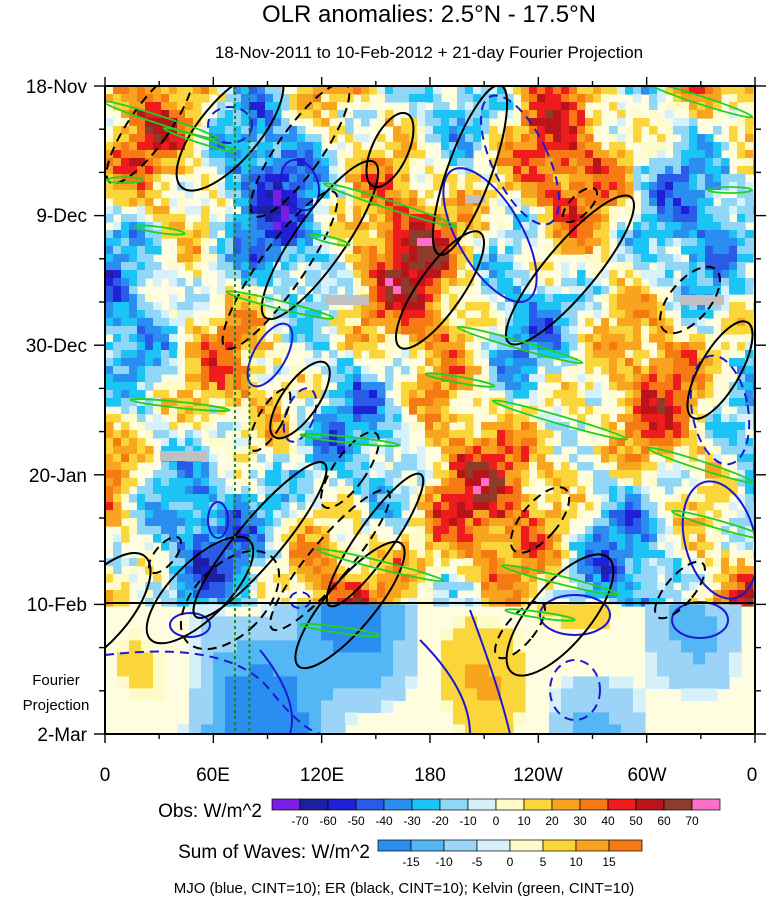 This screenshot has height=899, width=771. I want to click on kelvin-contour, so click(700, 465).